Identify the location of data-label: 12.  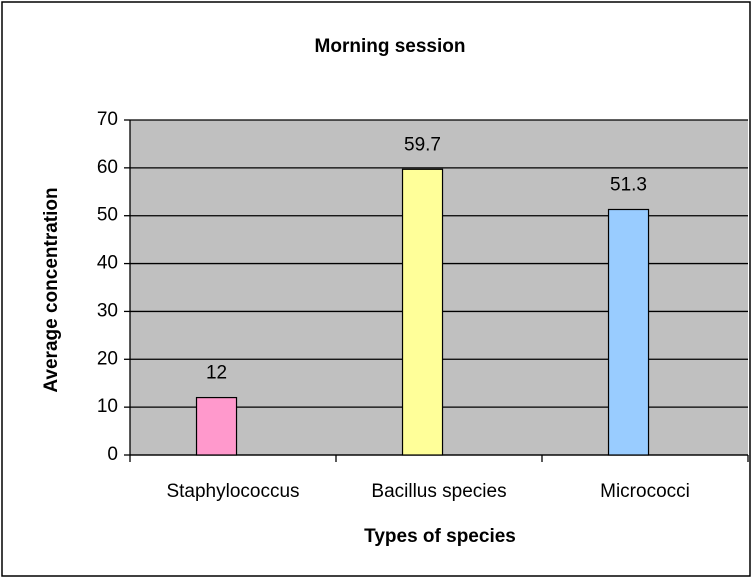
(216, 373).